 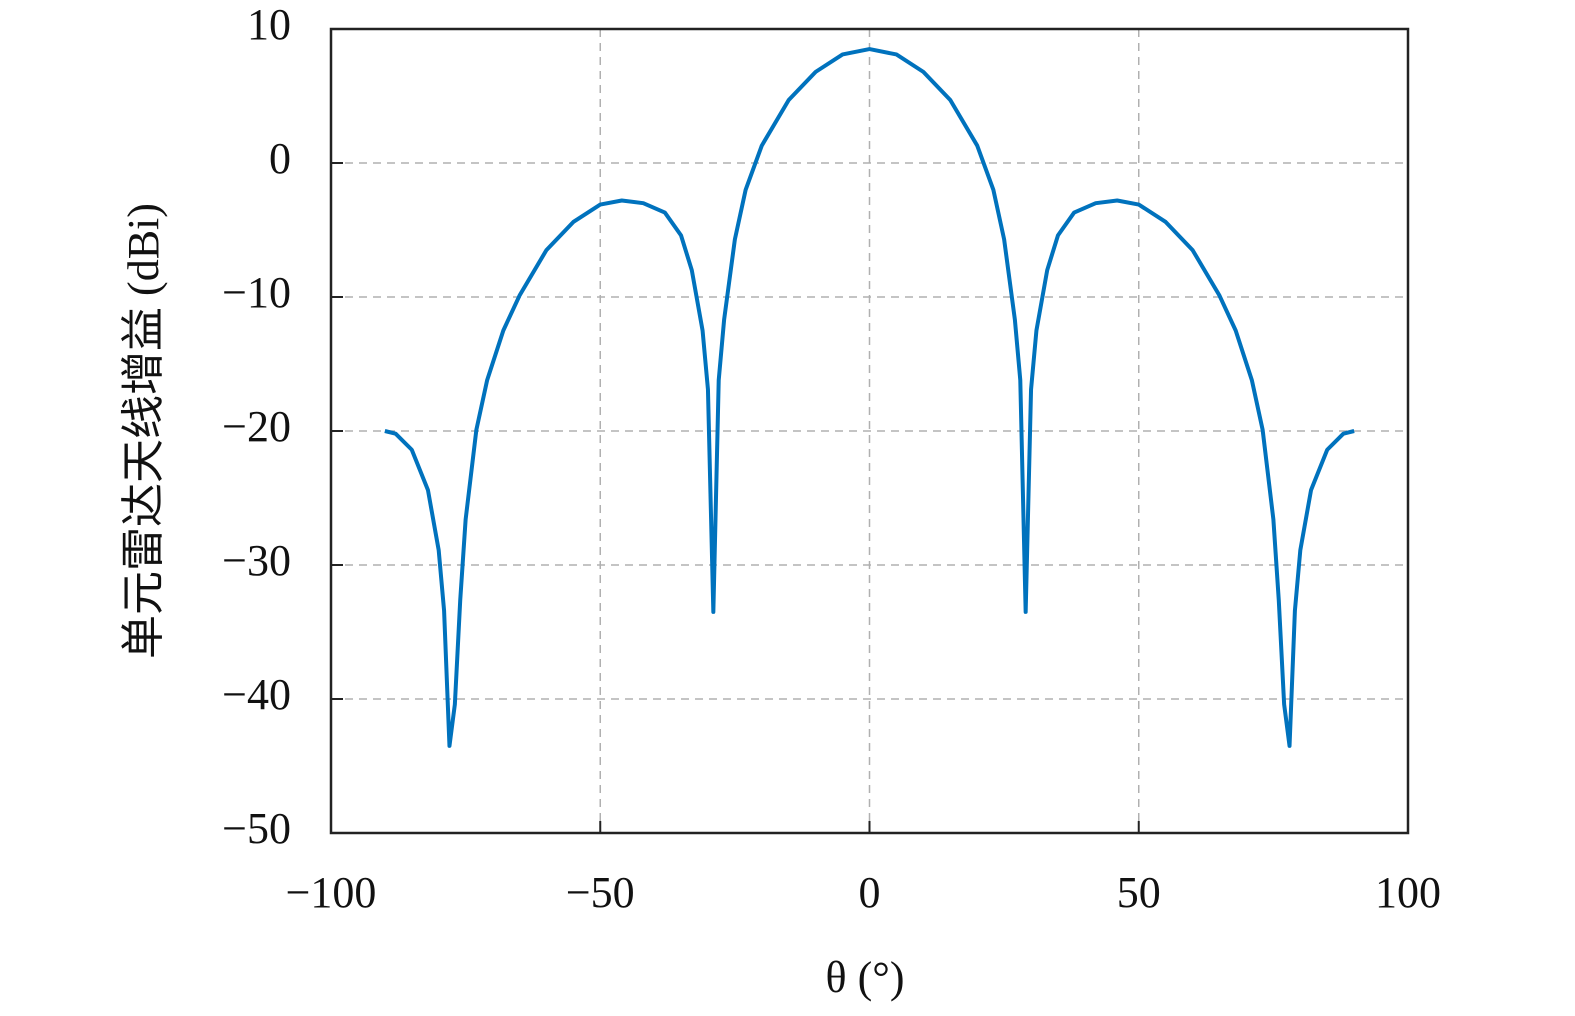 I want to click on x-tick-label: 50, so click(x=1139, y=892).